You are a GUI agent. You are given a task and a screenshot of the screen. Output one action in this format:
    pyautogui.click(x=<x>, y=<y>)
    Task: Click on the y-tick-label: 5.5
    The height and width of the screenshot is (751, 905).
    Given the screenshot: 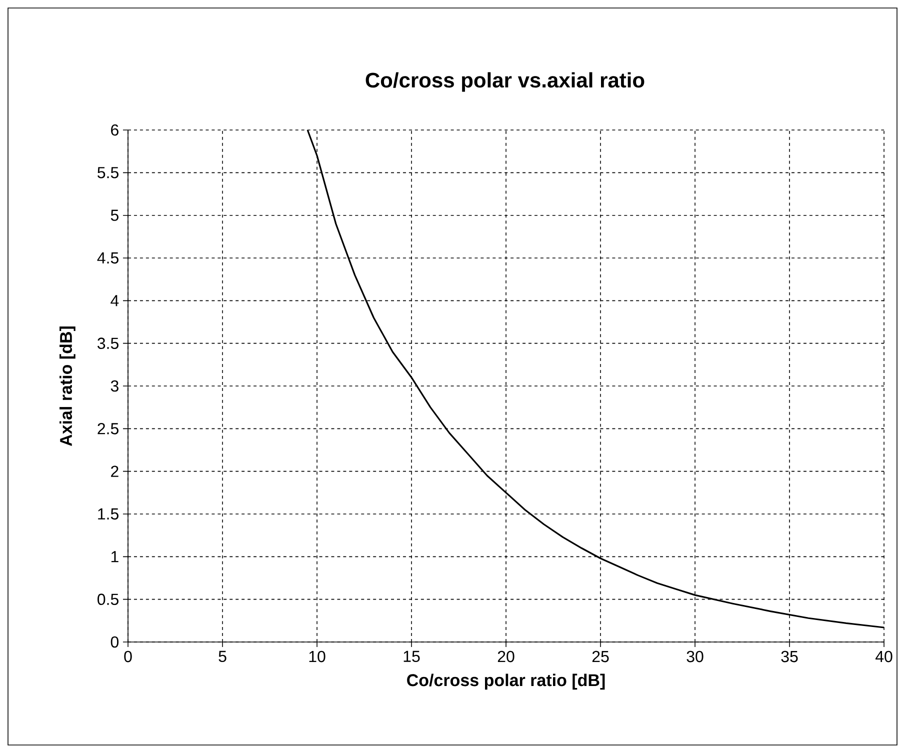 What is the action you would take?
    pyautogui.click(x=108, y=172)
    